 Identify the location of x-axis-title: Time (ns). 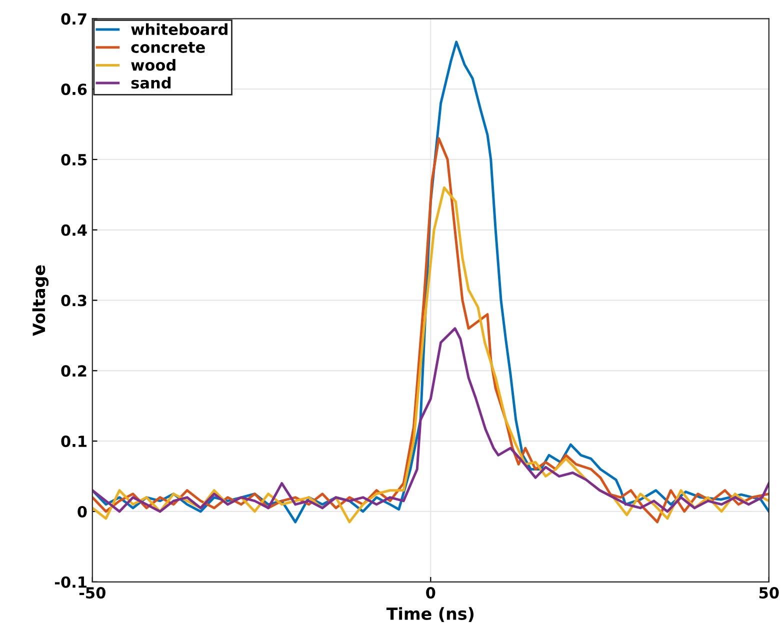
(430, 614).